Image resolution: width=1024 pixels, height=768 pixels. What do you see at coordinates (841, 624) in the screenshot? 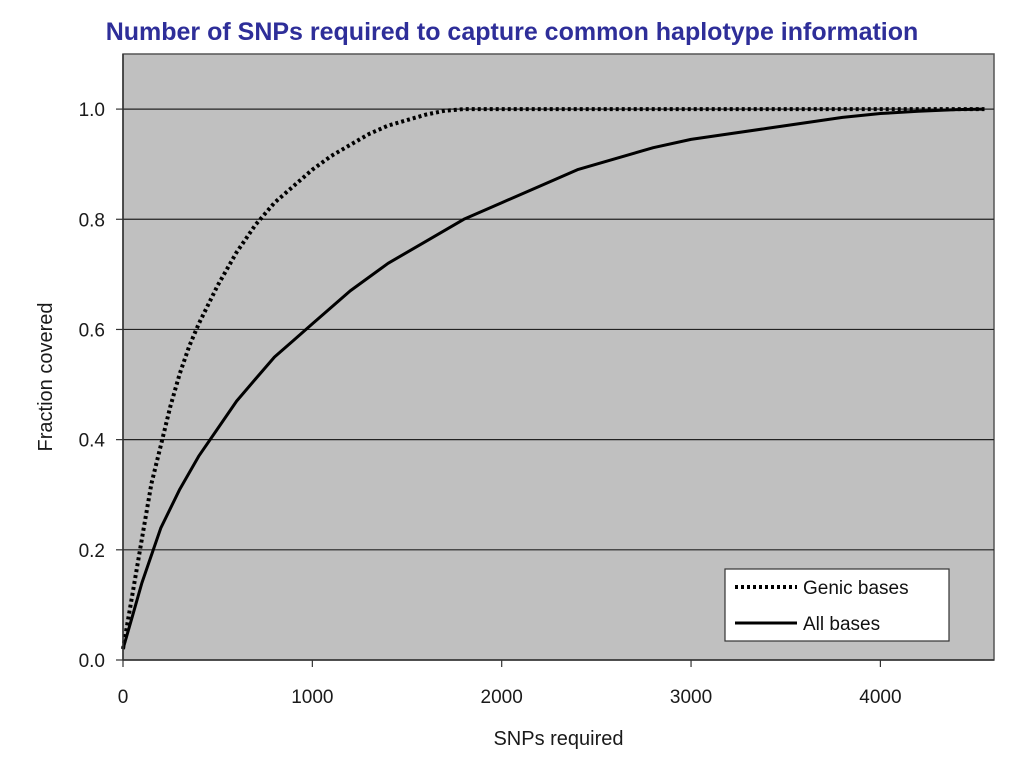
I see `legend-label-all-bases: All bases` at bounding box center [841, 624].